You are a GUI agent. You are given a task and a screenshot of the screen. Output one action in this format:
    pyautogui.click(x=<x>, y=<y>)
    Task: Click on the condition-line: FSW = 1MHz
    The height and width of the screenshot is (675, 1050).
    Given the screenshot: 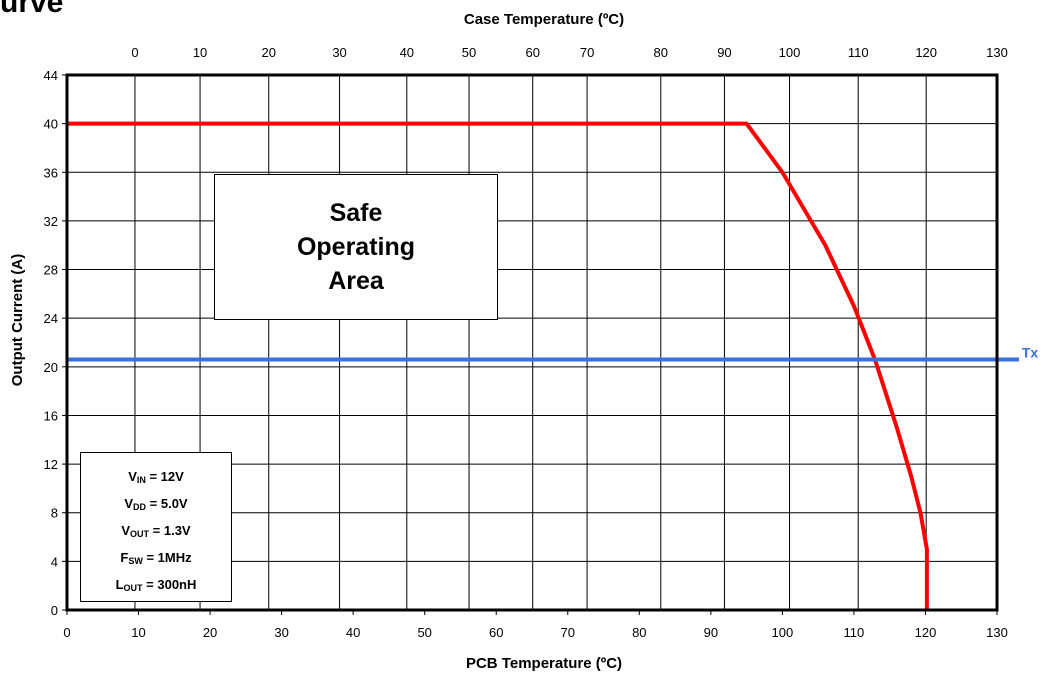 What is the action you would take?
    pyautogui.click(x=156, y=559)
    